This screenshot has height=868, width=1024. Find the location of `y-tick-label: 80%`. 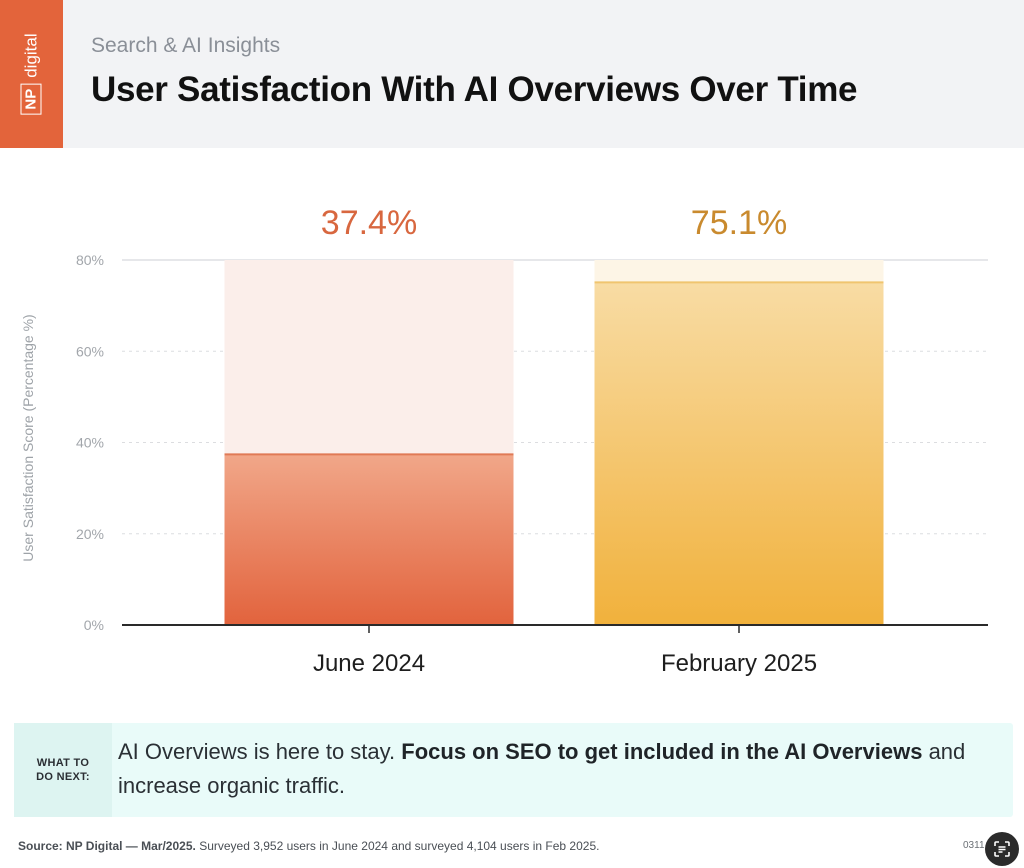

y-tick-label: 80% is located at coordinates (90, 260).